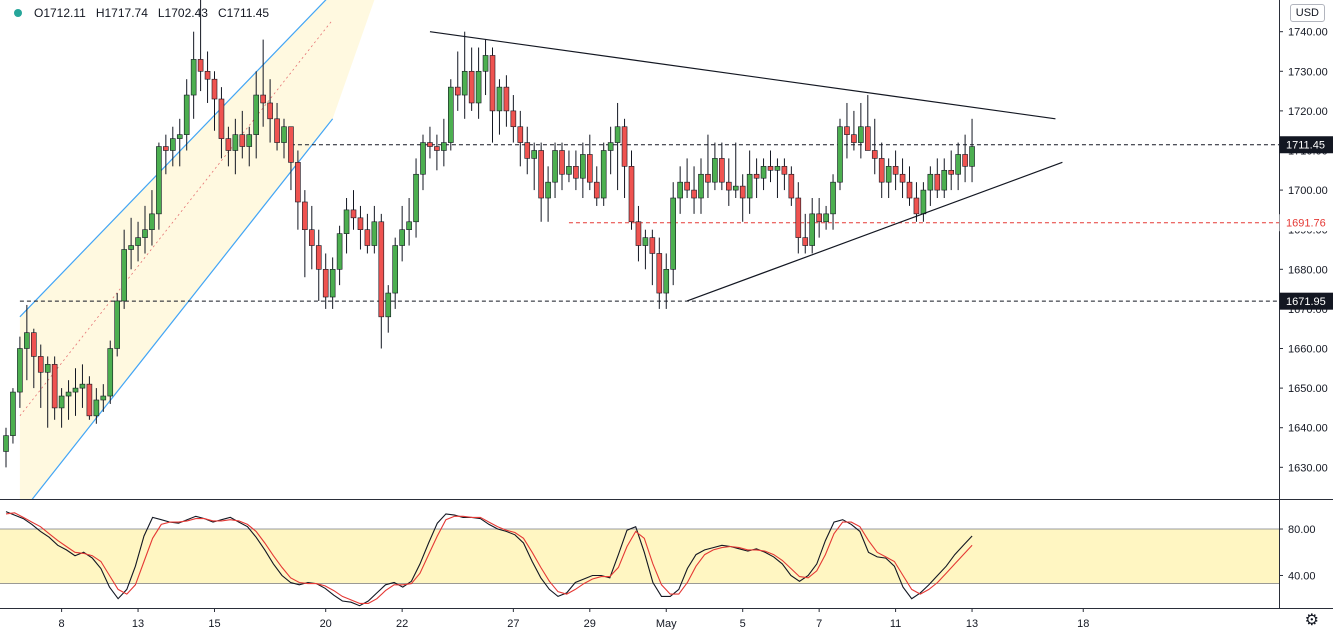 This screenshot has width=1333, height=635. Describe the element at coordinates (121, 13) in the screenshot. I see `ohlc-high: H1717.74` at that location.